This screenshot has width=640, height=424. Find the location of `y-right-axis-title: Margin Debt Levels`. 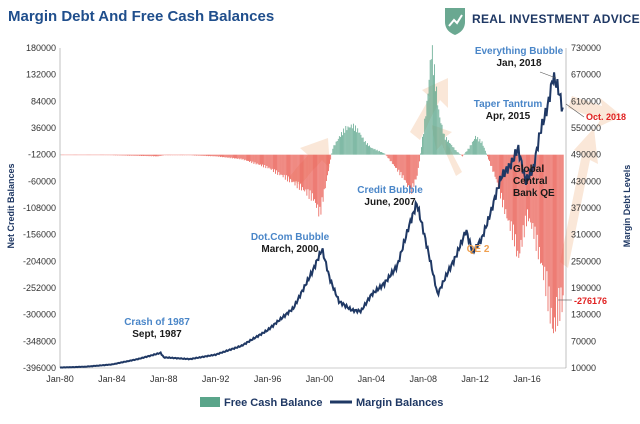

y-right-axis-title: Margin Debt Levels is located at coordinates (627, 206).